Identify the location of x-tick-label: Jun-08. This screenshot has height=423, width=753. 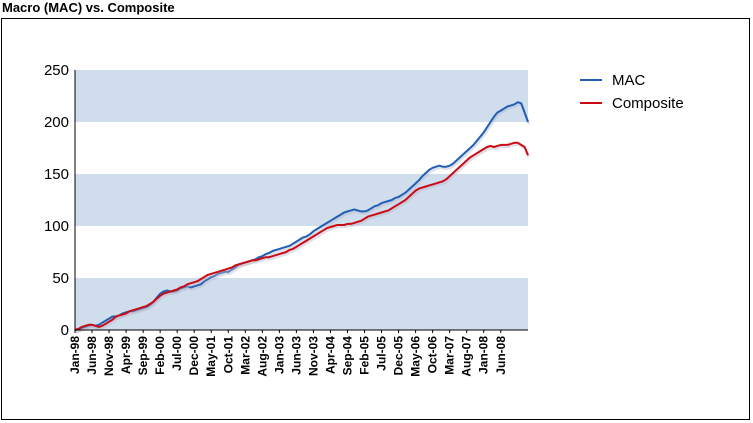
(501, 355).